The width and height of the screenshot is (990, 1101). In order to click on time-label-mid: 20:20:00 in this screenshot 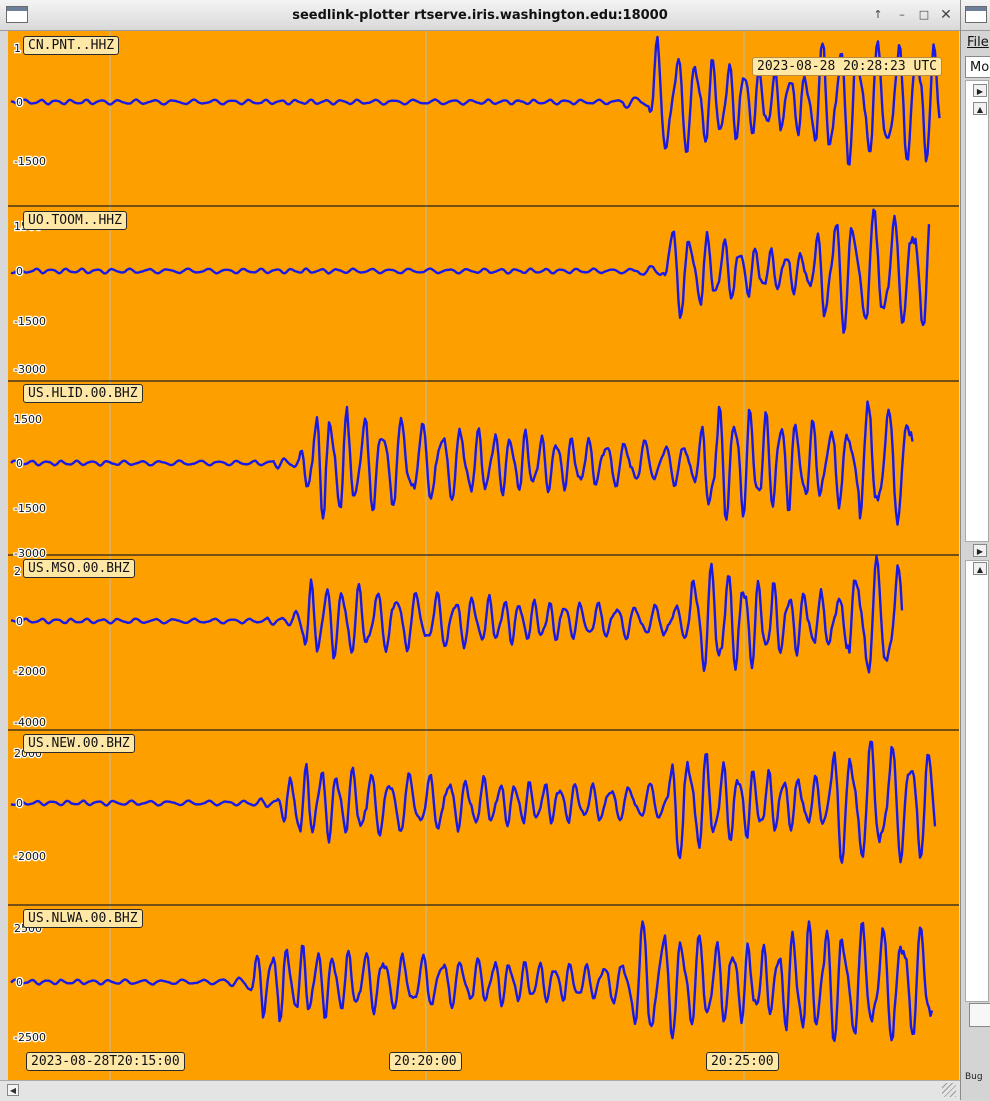, I will do `click(425, 1061)`.